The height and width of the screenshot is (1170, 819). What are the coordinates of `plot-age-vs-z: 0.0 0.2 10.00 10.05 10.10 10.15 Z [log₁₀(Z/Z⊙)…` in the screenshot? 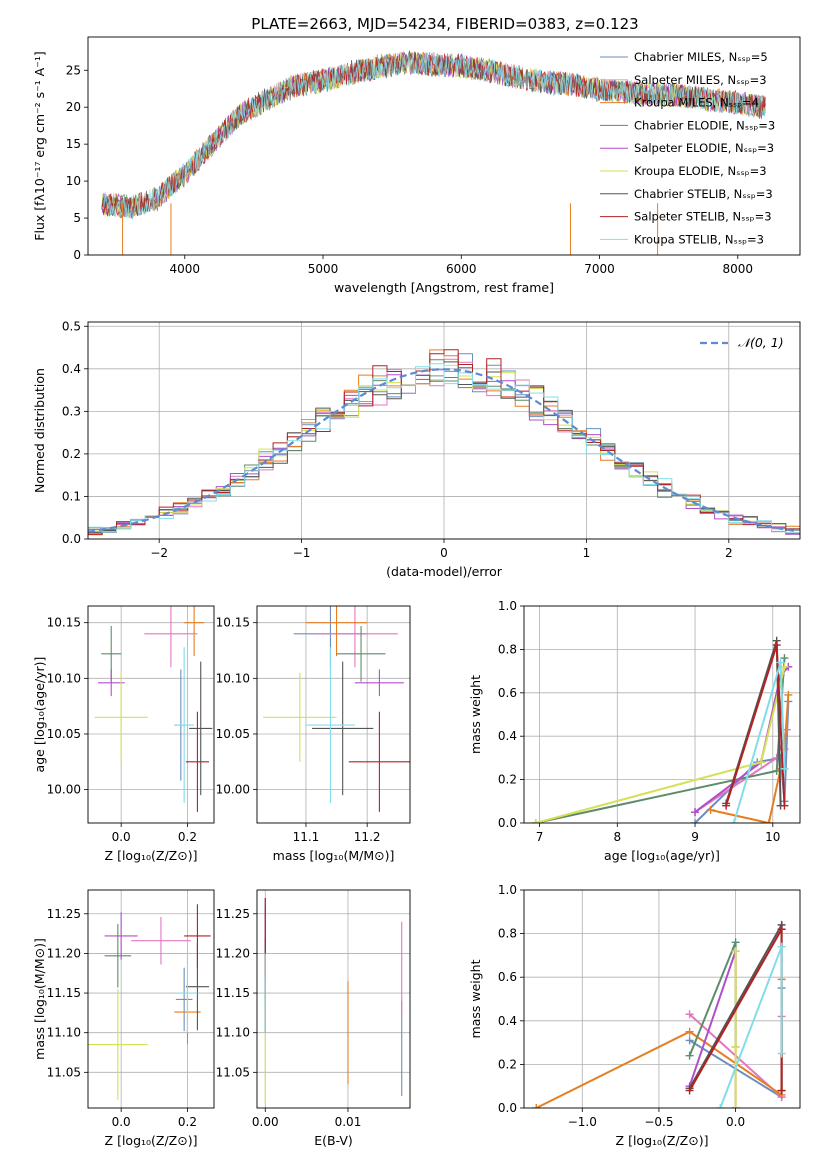 It's located at (123, 734).